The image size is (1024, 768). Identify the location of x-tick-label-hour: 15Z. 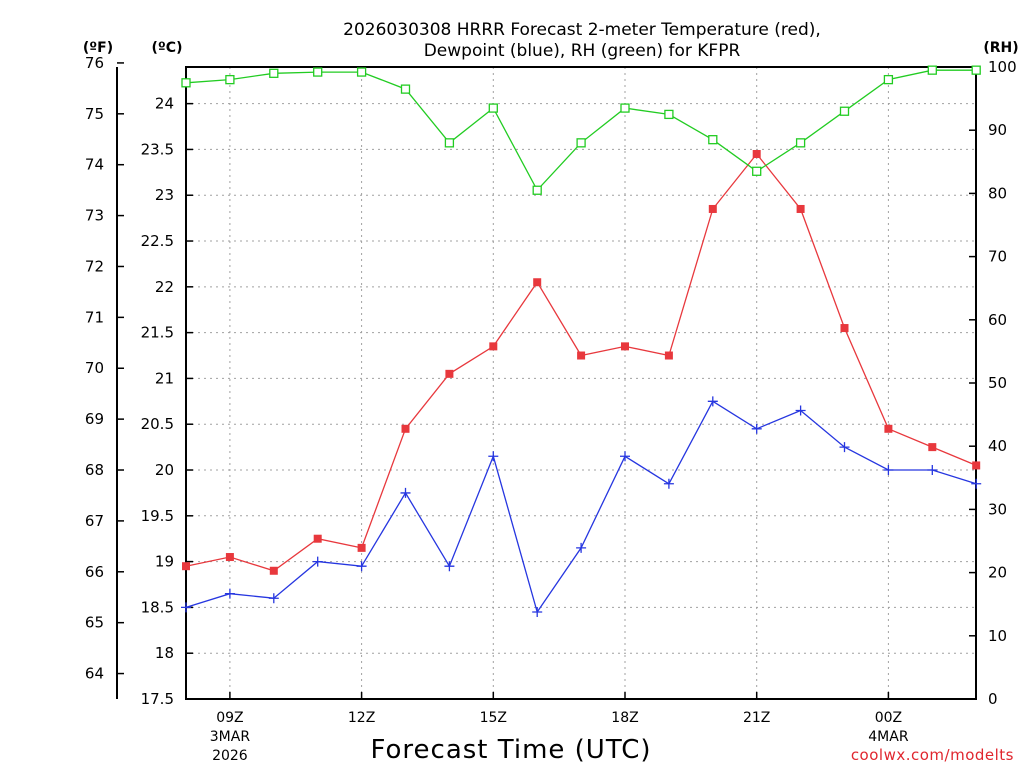
(493, 718).